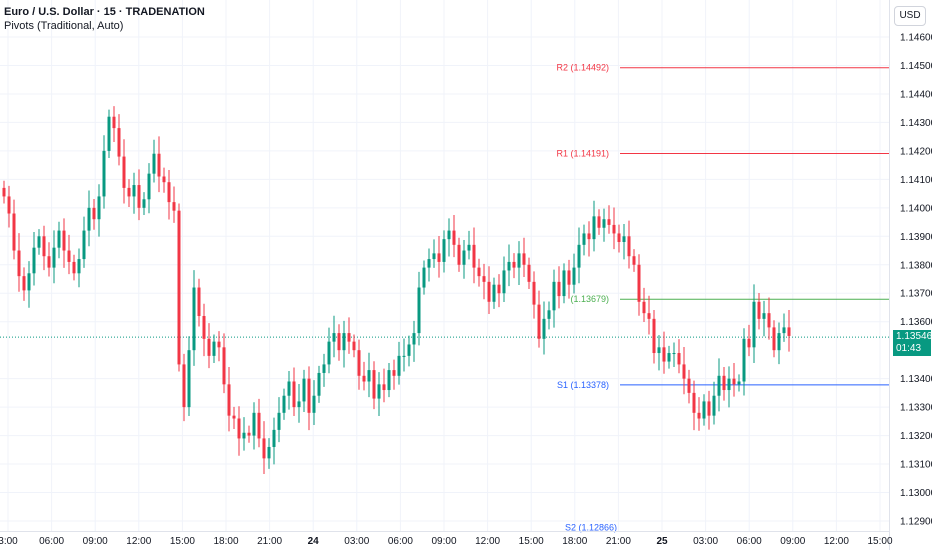  What do you see at coordinates (104, 12) in the screenshot?
I see `symbol-title: Euro / U.S. Dollar · 15 · TRADENATION` at bounding box center [104, 12].